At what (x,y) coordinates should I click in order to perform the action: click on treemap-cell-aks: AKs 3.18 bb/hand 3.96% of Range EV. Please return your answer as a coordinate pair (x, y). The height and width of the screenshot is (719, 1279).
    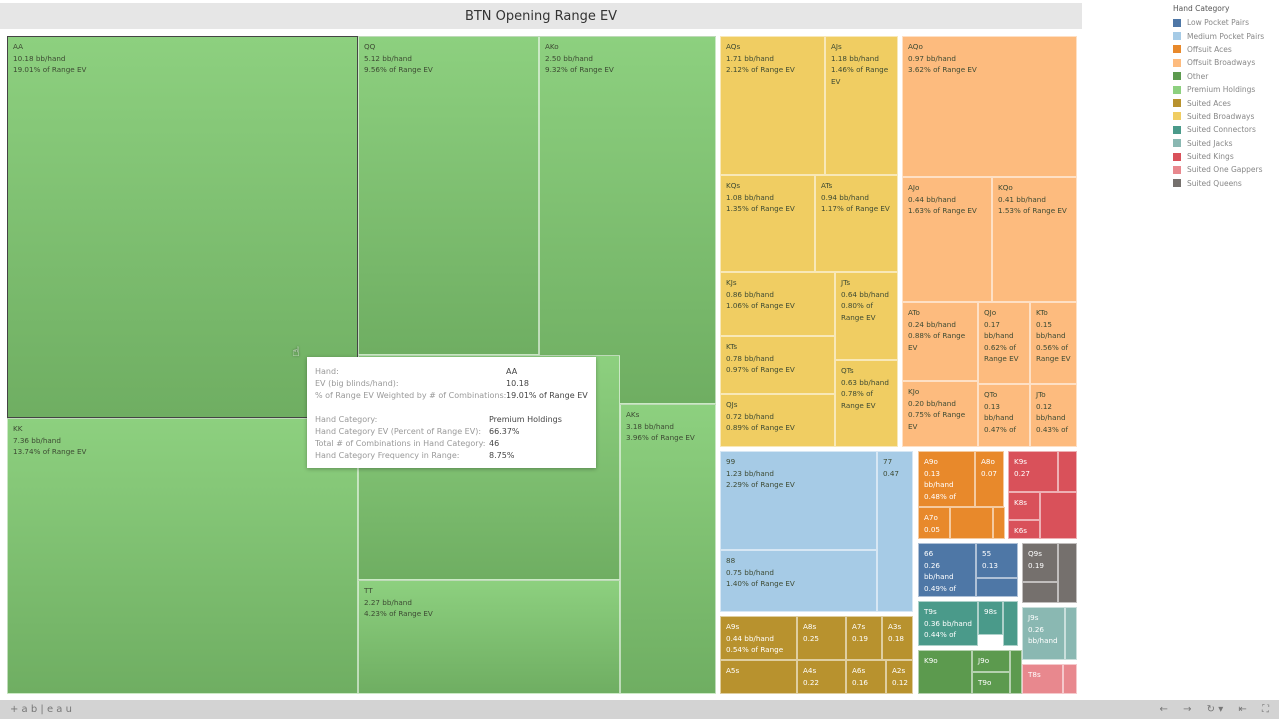
    Looking at the image, I should click on (668, 549).